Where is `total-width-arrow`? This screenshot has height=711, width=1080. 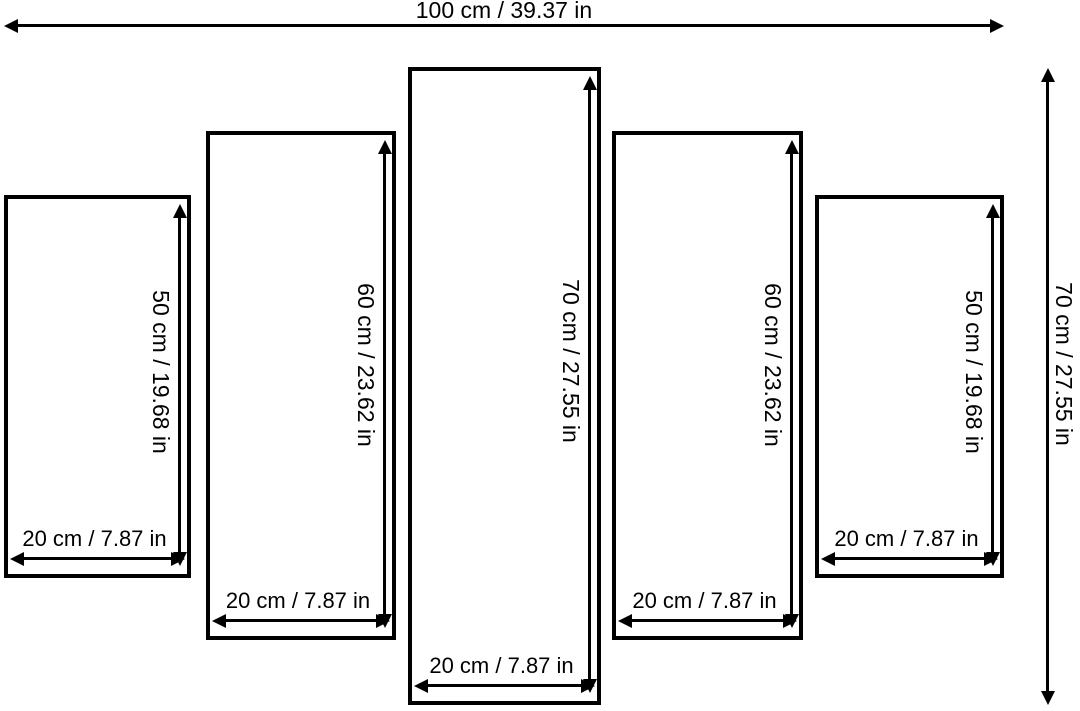 total-width-arrow is located at coordinates (504, 26).